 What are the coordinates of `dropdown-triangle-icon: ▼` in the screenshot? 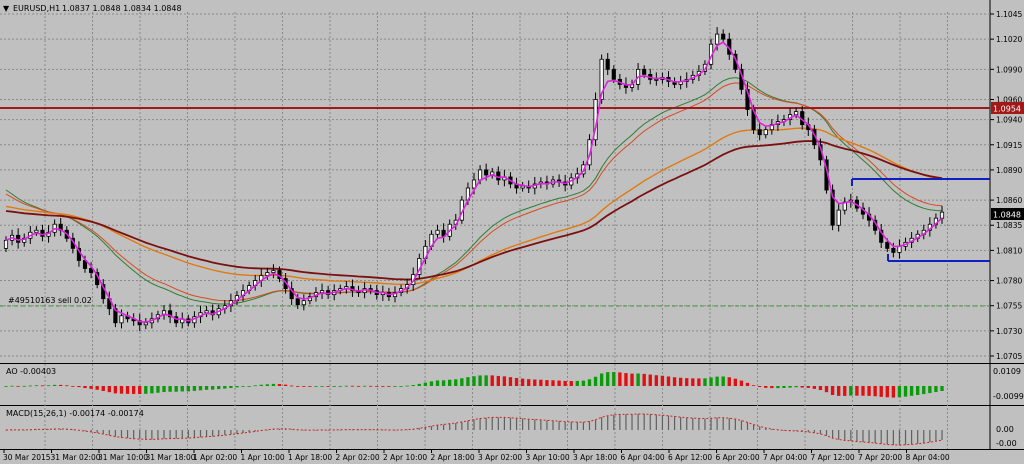 It's located at (6, 8).